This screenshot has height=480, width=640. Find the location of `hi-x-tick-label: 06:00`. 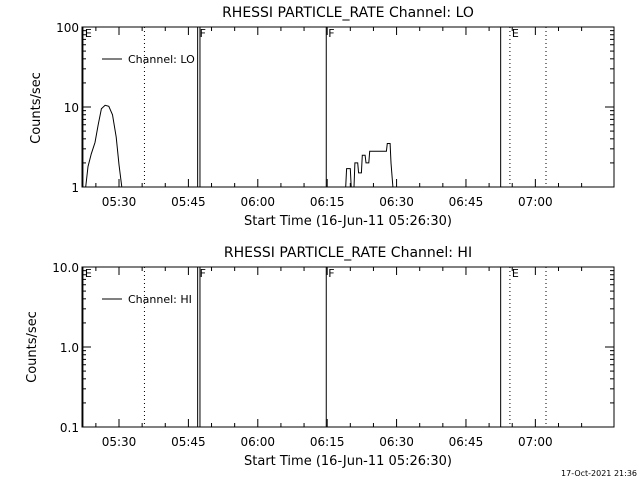

hi-x-tick-label: 06:00 is located at coordinates (257, 442).